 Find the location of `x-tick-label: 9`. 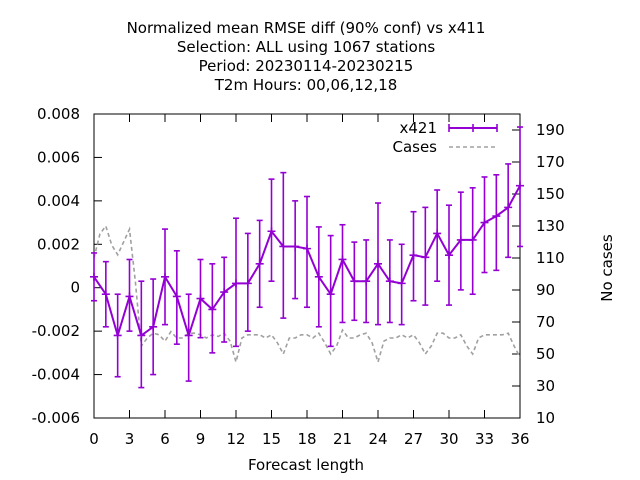

x-tick-label: 9 is located at coordinates (201, 439).